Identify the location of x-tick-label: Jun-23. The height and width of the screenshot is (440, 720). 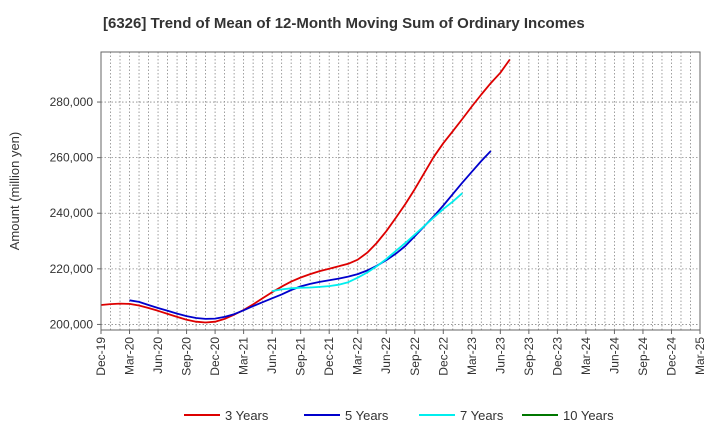
(500, 355).